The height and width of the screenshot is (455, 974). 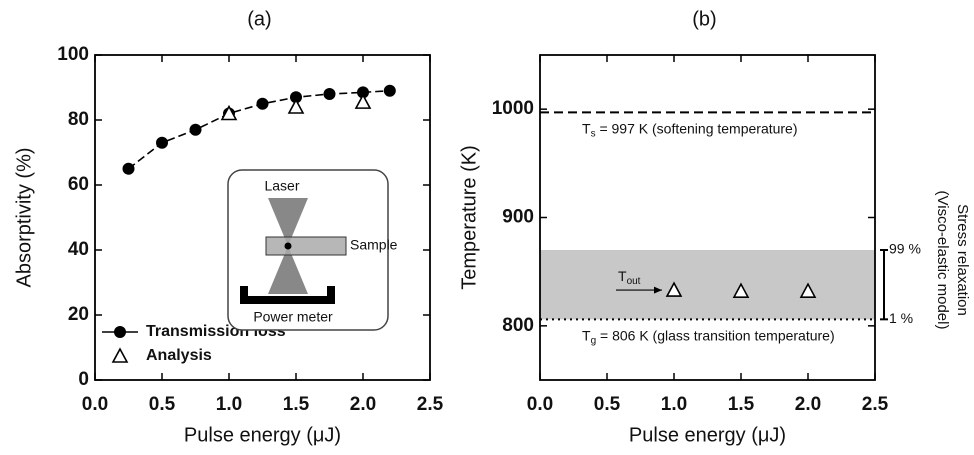 What do you see at coordinates (901, 318) in the screenshot?
I see `band-label: 1 %` at bounding box center [901, 318].